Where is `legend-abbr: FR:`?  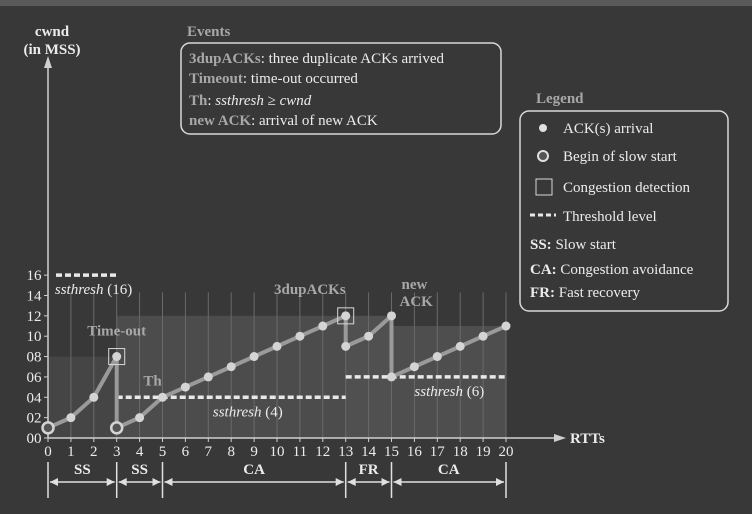
legend-abbr: FR: is located at coordinates (542, 293).